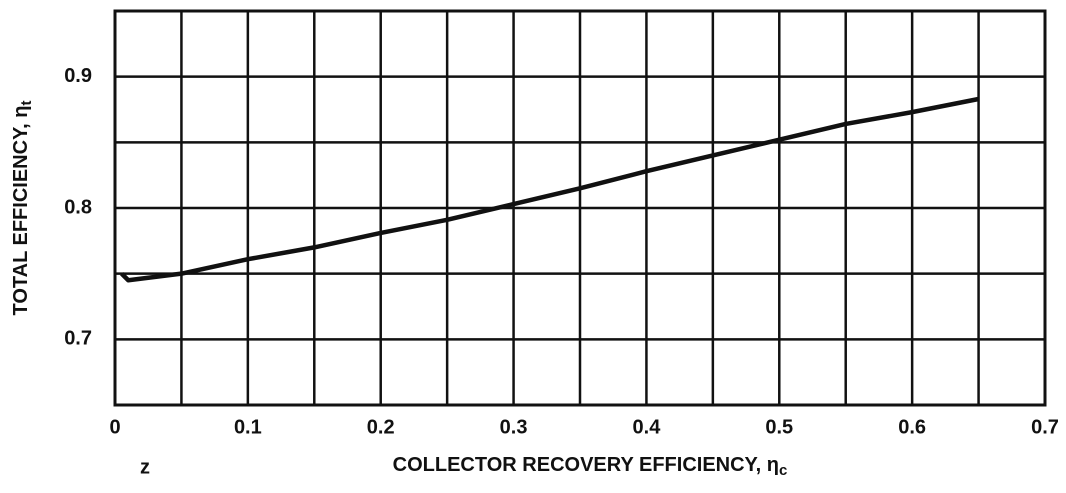 The height and width of the screenshot is (493, 1066). I want to click on x-axis-title: COLLECTOR RECOVERY EFFICIENCY, ηc, so click(590, 466).